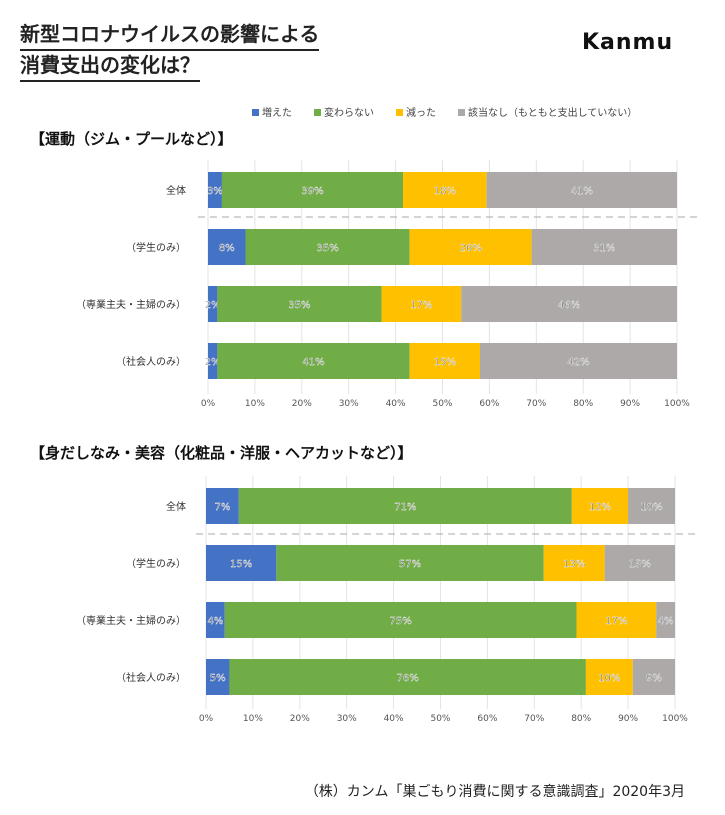 This screenshot has width=725, height=815. I want to click on data-label: 26%, so click(471, 248).